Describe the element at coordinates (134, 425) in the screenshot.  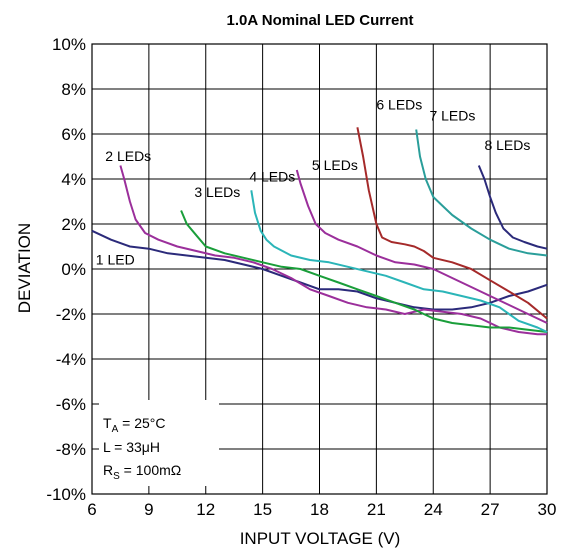
I see `annotation-temperature: TA = 25°C` at that location.